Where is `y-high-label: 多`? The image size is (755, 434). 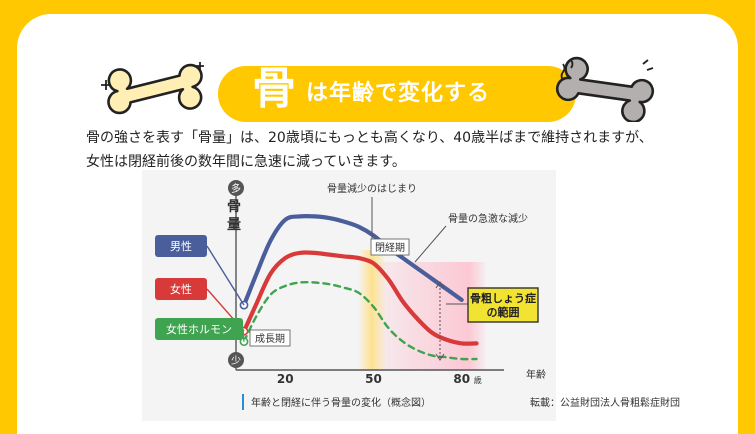
y-high-label: 多 is located at coordinates (236, 188).